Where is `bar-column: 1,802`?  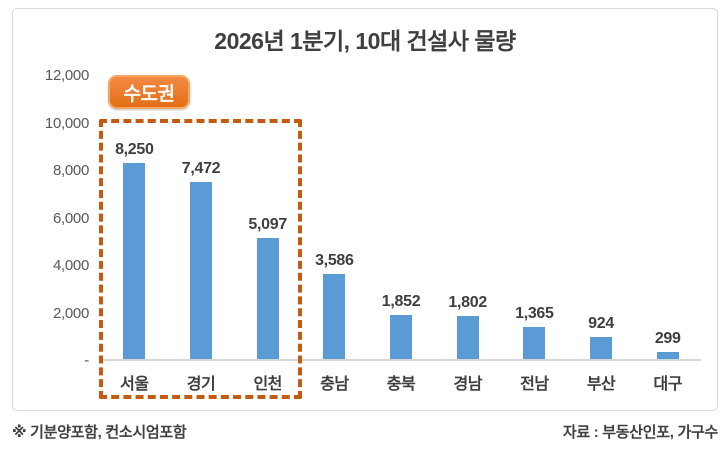 bar-column: 1,802 is located at coordinates (467, 217).